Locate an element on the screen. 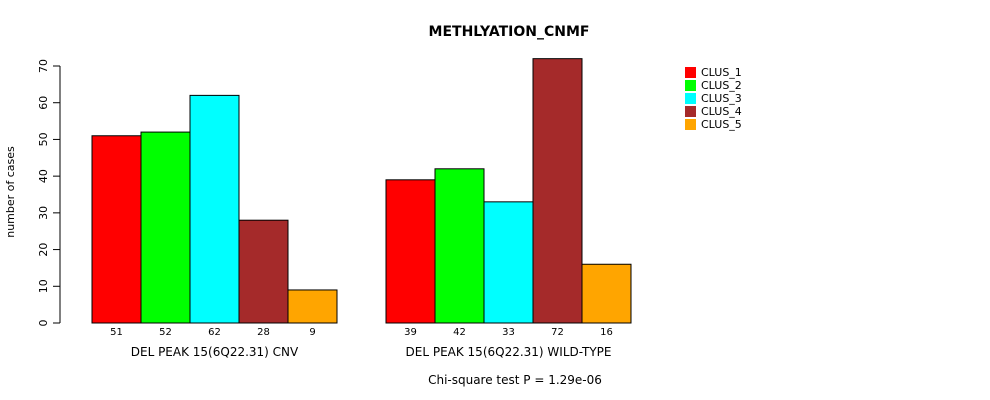 This screenshot has width=990, height=400. bar-clus-3-cnv is located at coordinates (214, 209).